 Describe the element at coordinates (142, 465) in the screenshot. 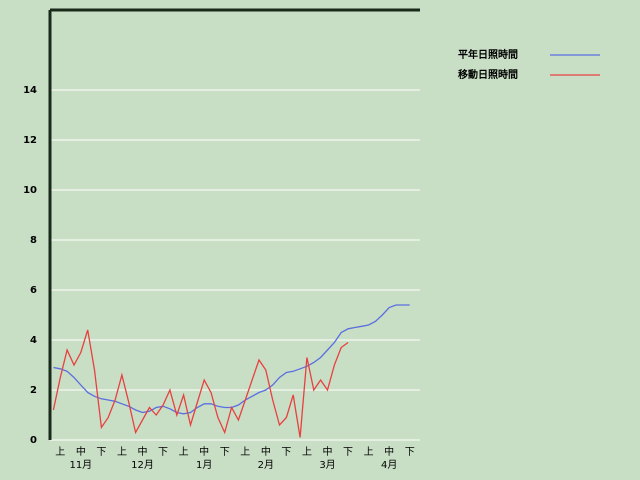

I see `month-label: 12月` at that location.